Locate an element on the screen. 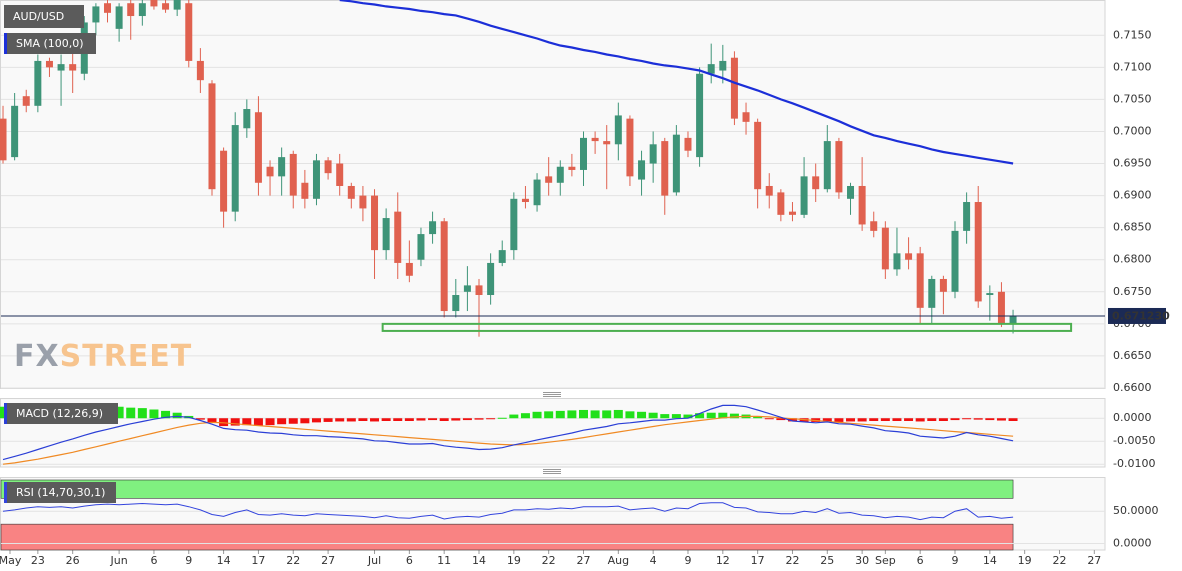  macd-line is located at coordinates (508, 432).